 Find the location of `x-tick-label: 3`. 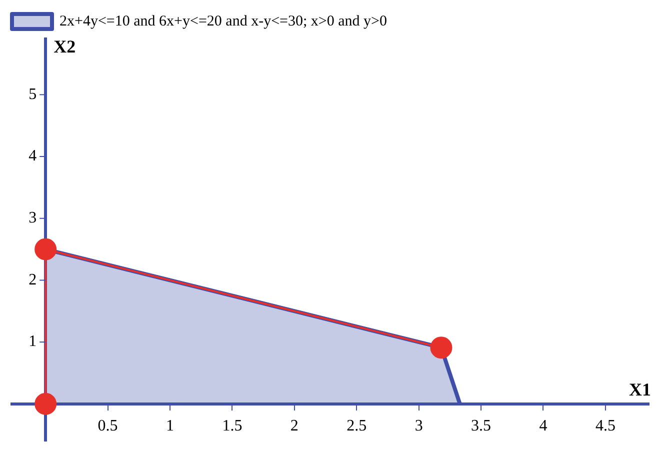

x-tick-label: 3 is located at coordinates (418, 426).